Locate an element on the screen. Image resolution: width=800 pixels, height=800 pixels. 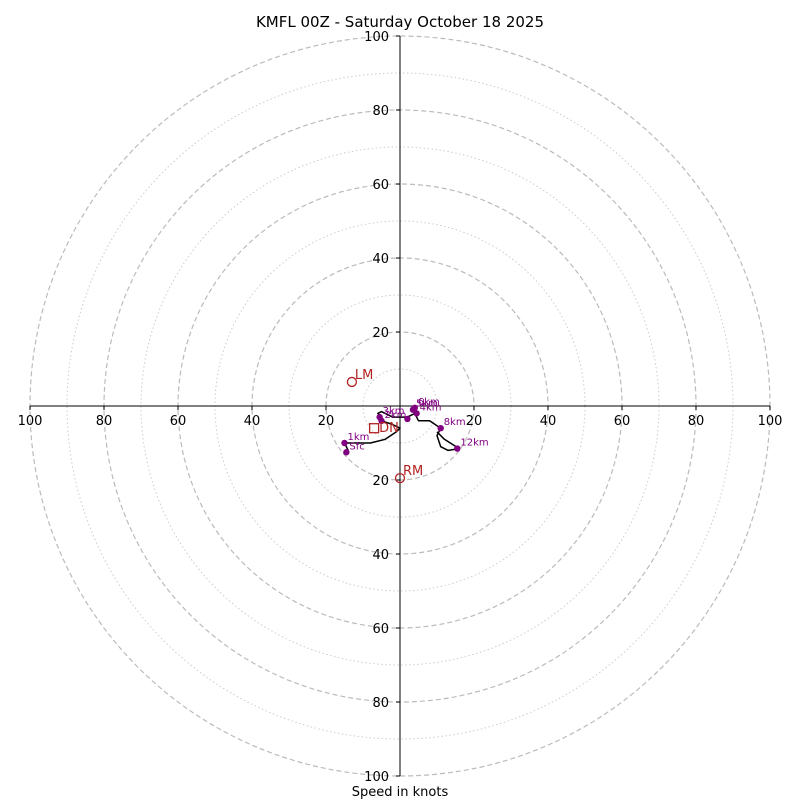
height-point-12km is located at coordinates (457, 448).